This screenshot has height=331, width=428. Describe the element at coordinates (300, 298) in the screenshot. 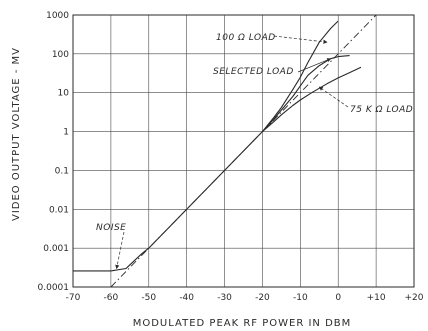

I see `x-tick-label: -10` at that location.